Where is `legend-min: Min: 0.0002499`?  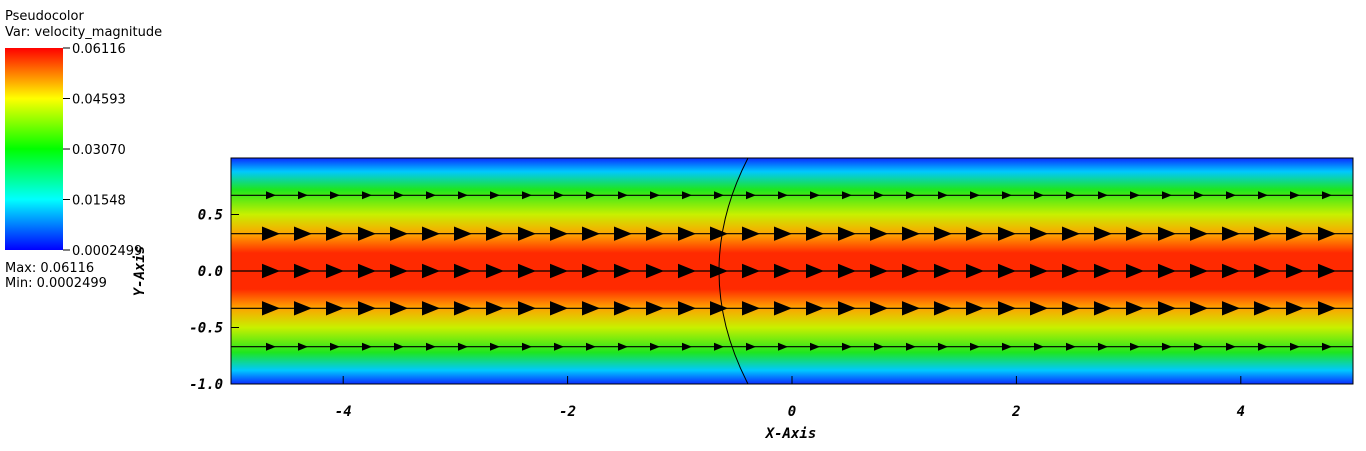 legend-min: Min: 0.0002499 is located at coordinates (56, 283).